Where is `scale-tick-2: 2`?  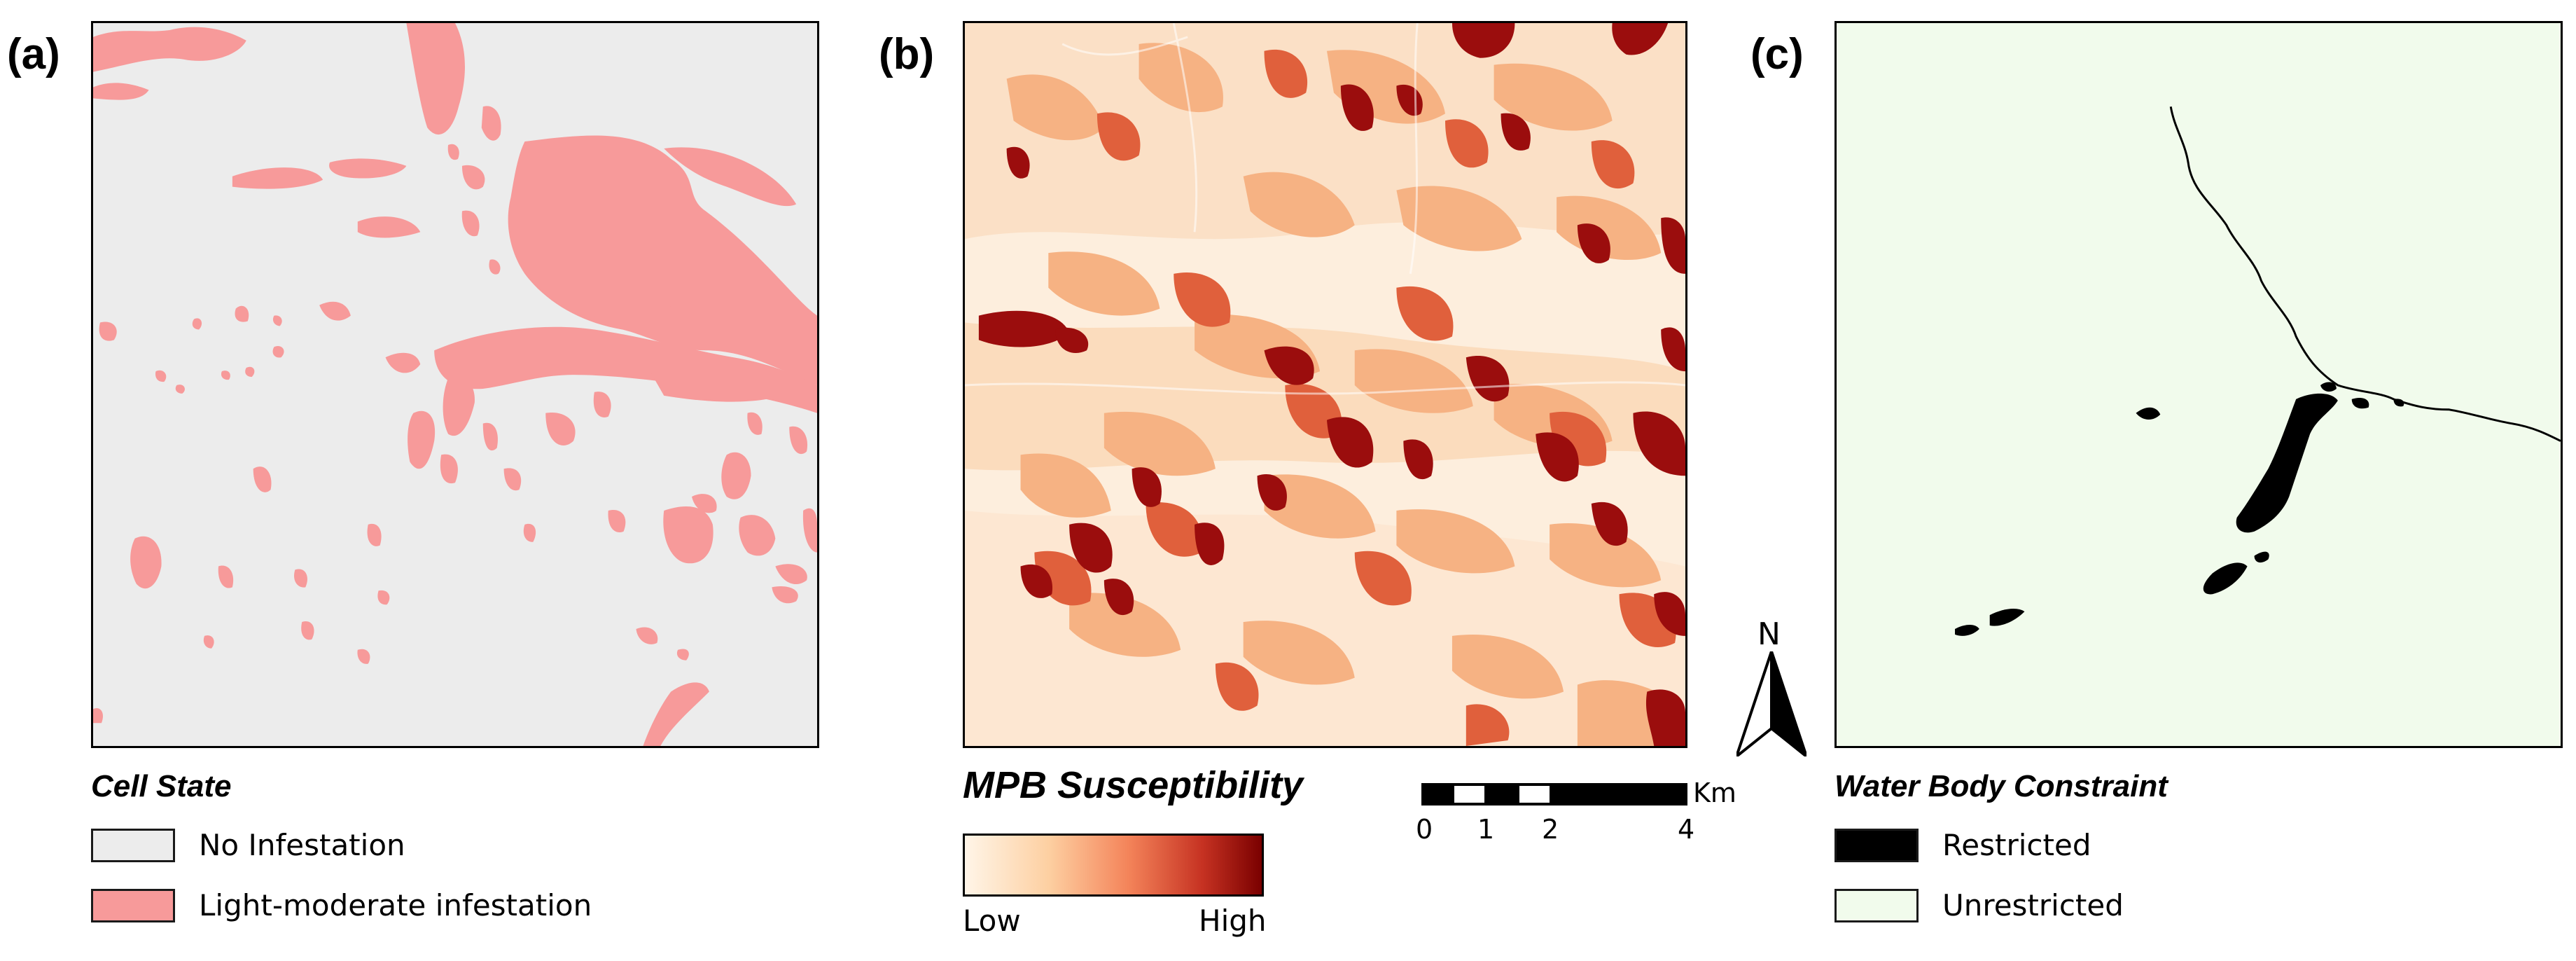 scale-tick-2: 2 is located at coordinates (1550, 829).